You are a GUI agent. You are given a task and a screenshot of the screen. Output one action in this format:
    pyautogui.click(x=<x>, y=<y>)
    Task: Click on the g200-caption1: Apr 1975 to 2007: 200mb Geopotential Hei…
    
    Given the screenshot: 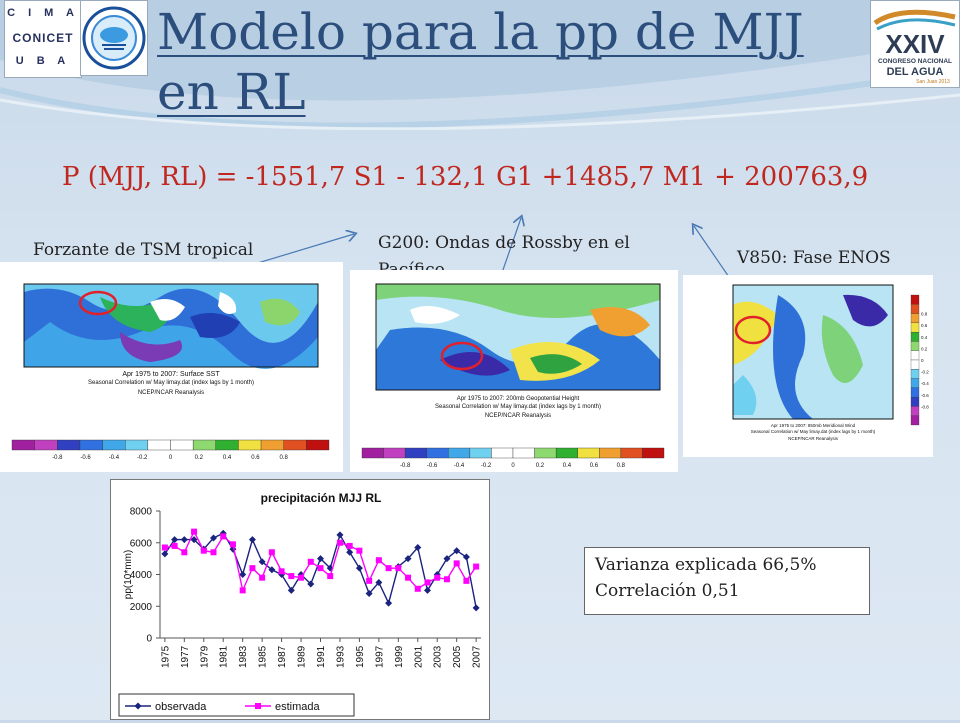 What is the action you would take?
    pyautogui.click(x=518, y=399)
    